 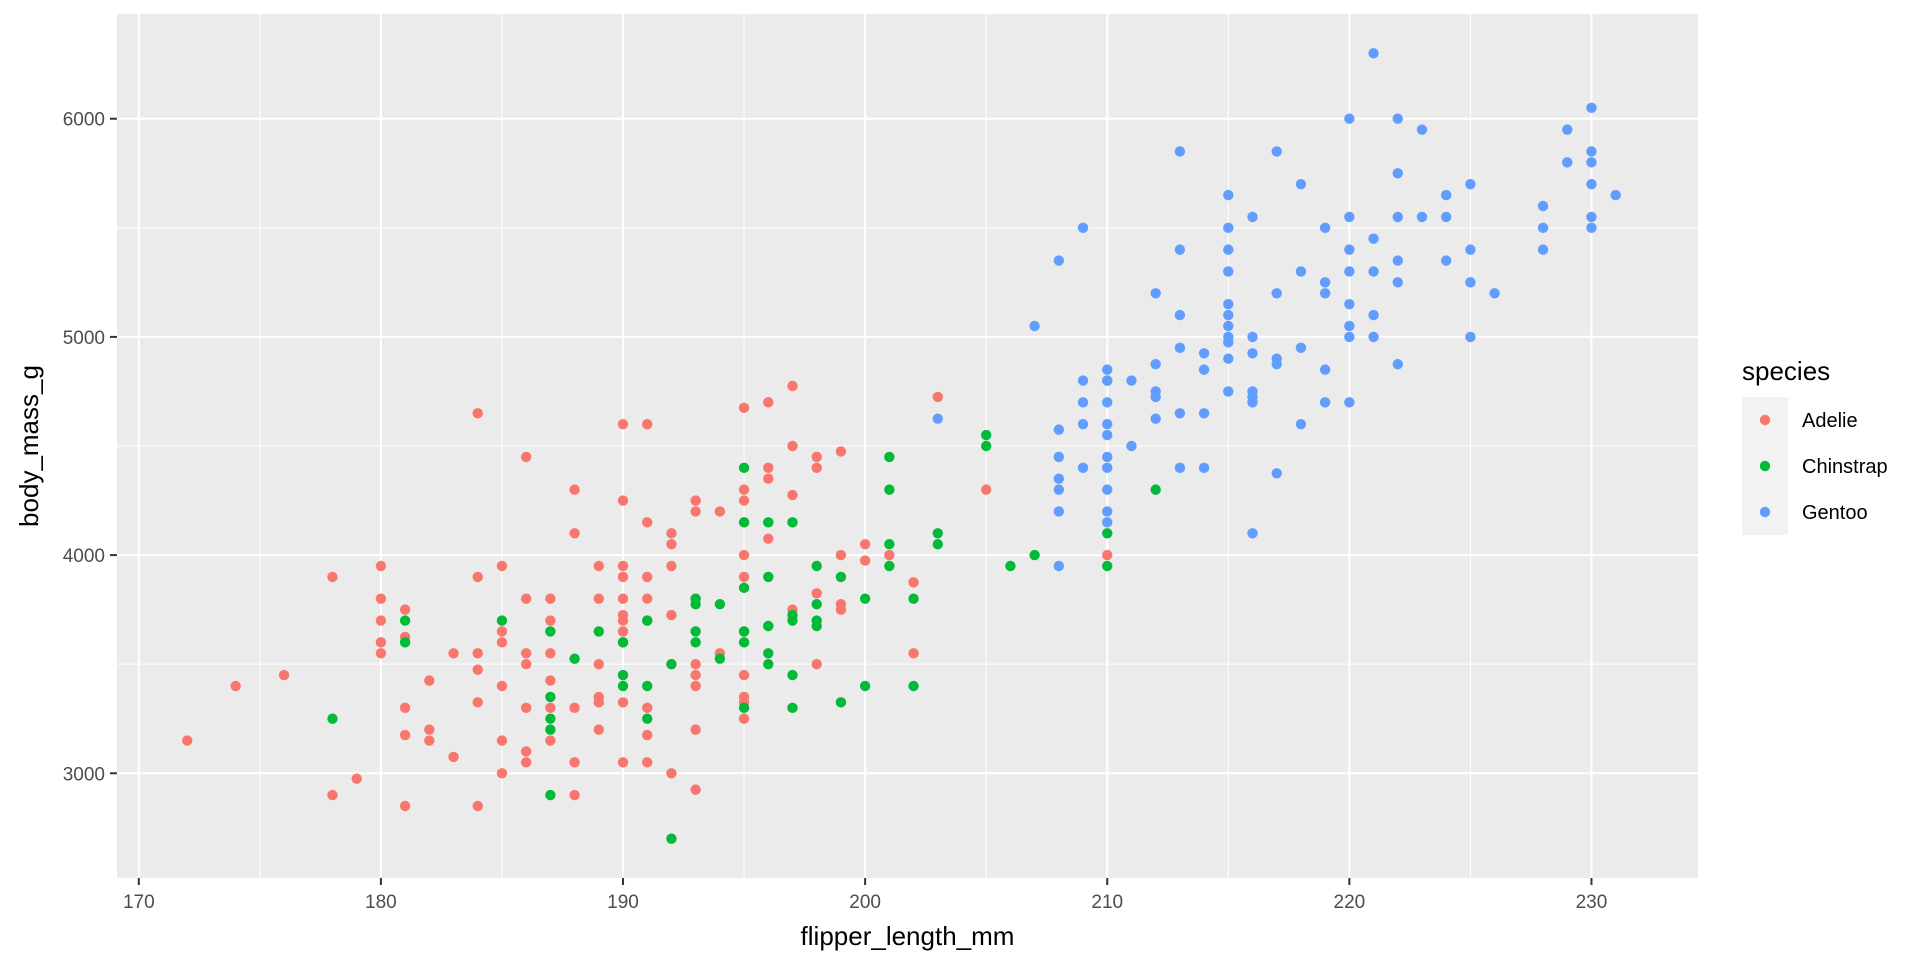 What do you see at coordinates (1786, 371) in the screenshot?
I see `legend-title: species` at bounding box center [1786, 371].